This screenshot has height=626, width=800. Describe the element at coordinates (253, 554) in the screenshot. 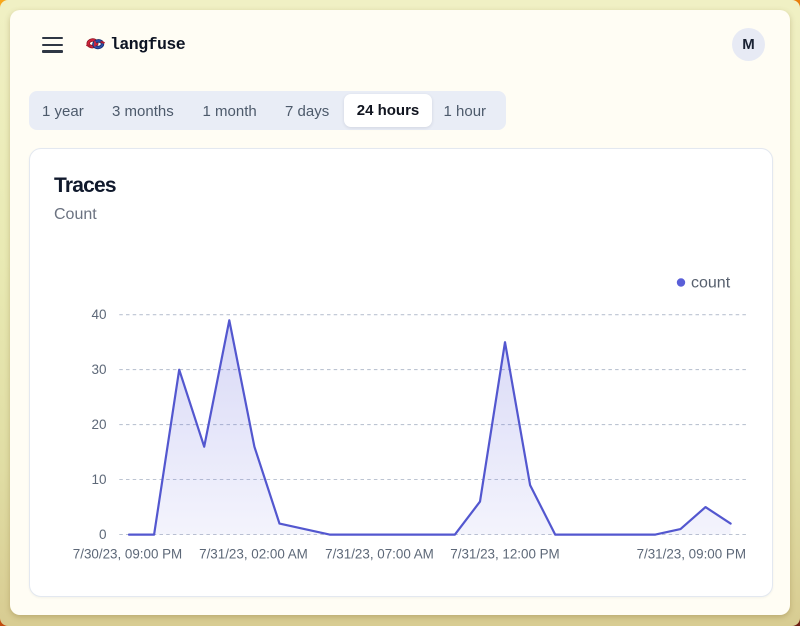

I see `svg-text: 7/31/23, 02:00 AM` at that location.